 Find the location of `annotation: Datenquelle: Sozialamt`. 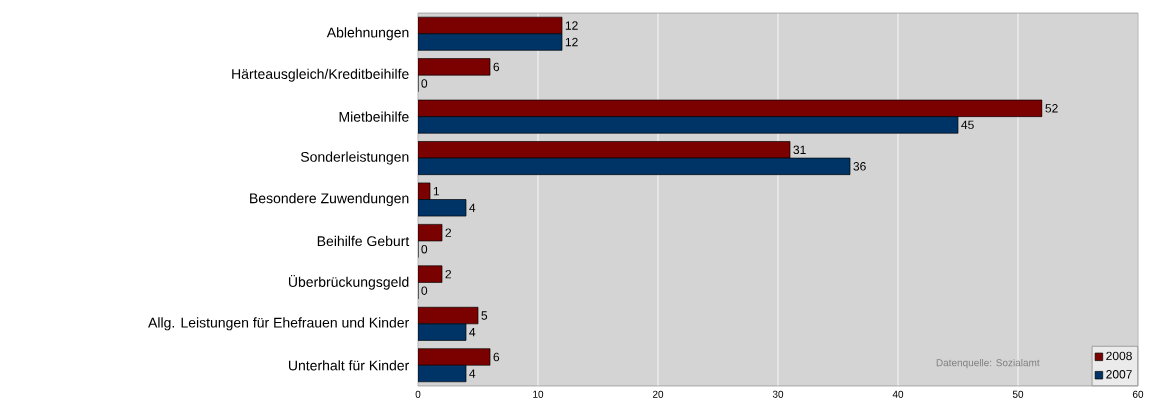

annotation: Datenquelle: Sozialamt is located at coordinates (988, 363).